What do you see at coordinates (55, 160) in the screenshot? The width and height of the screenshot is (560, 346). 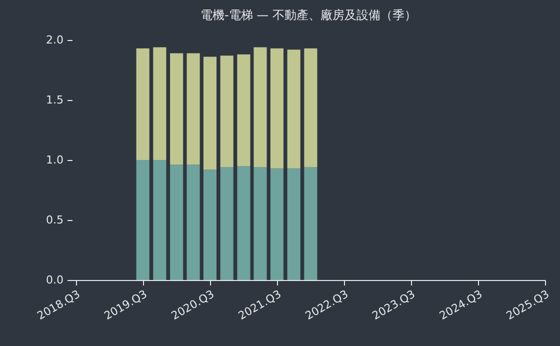 I see `y-tick-label: 1.0` at bounding box center [55, 160].